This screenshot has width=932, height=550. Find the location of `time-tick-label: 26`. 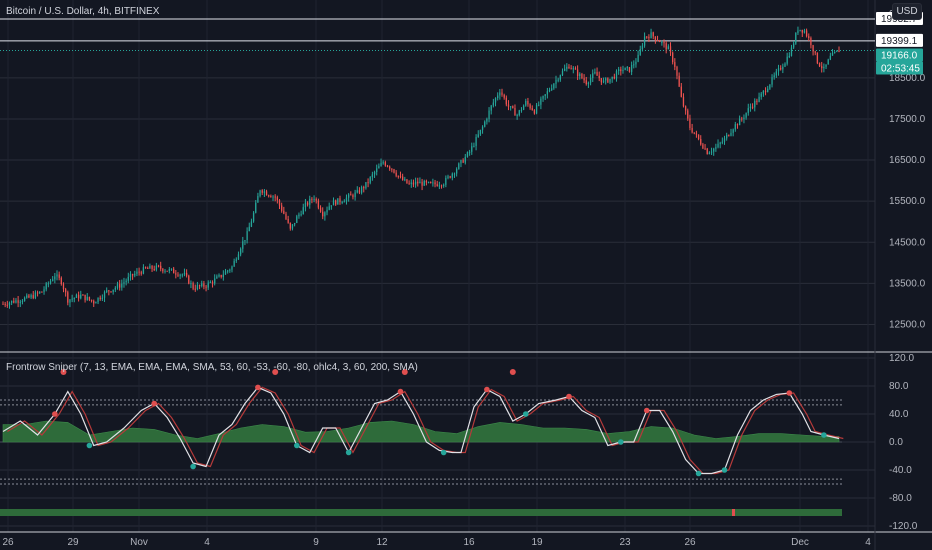

time-tick-label: 26 is located at coordinates (8, 542).